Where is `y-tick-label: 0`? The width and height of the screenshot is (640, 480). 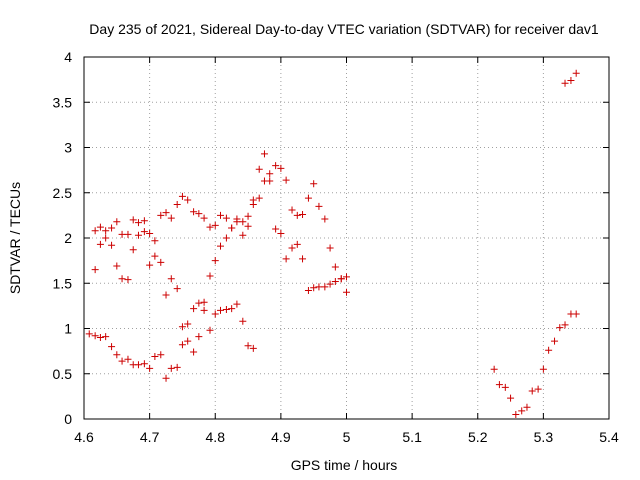
y-tick-label: 0 is located at coordinates (68, 419).